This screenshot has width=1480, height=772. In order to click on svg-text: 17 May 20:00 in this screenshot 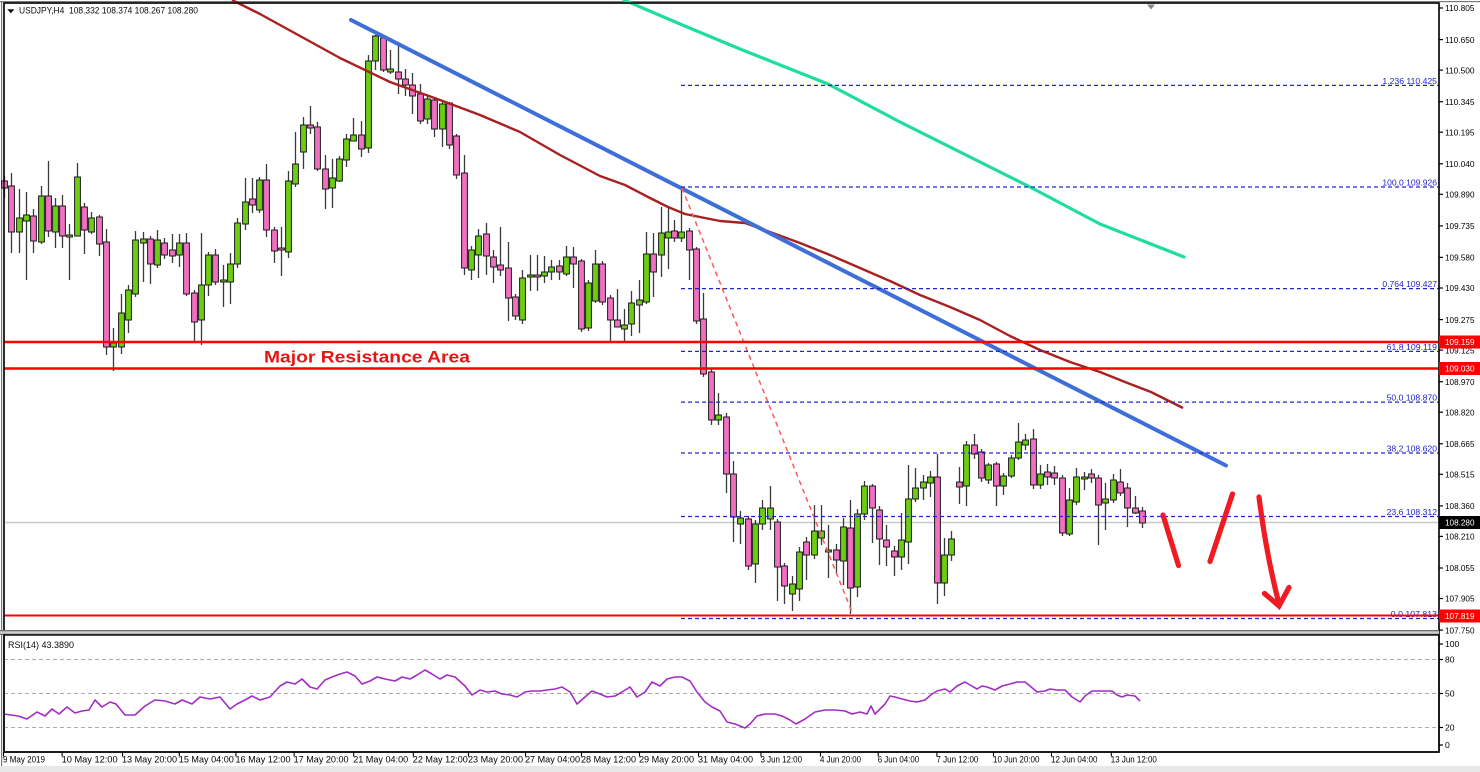, I will do `click(321, 760)`.